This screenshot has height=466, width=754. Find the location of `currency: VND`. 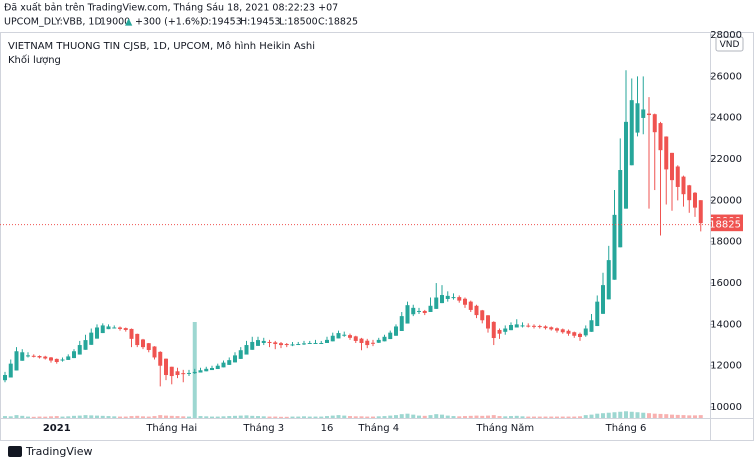

currency: VND is located at coordinates (730, 45).